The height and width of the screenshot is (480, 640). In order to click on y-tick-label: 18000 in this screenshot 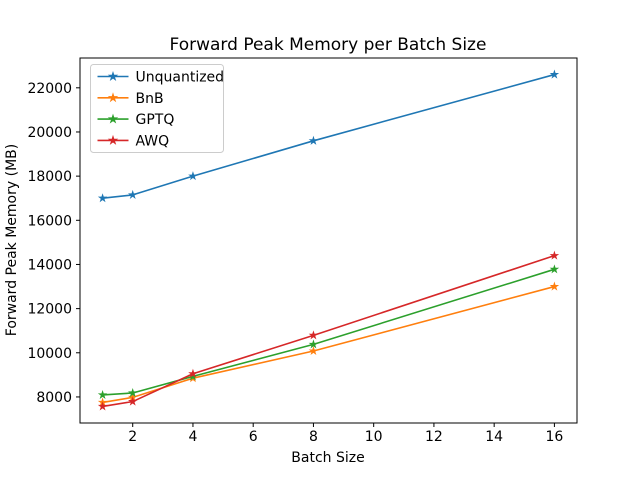, I will do `click(49, 177)`.